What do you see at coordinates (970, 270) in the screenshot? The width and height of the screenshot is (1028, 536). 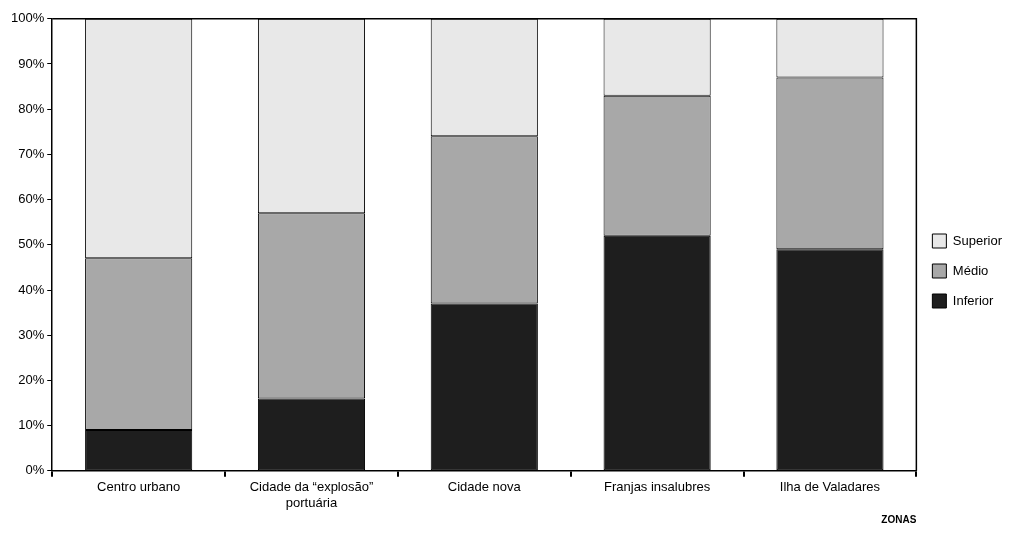 I see `legend-label: Médio` at bounding box center [970, 270].